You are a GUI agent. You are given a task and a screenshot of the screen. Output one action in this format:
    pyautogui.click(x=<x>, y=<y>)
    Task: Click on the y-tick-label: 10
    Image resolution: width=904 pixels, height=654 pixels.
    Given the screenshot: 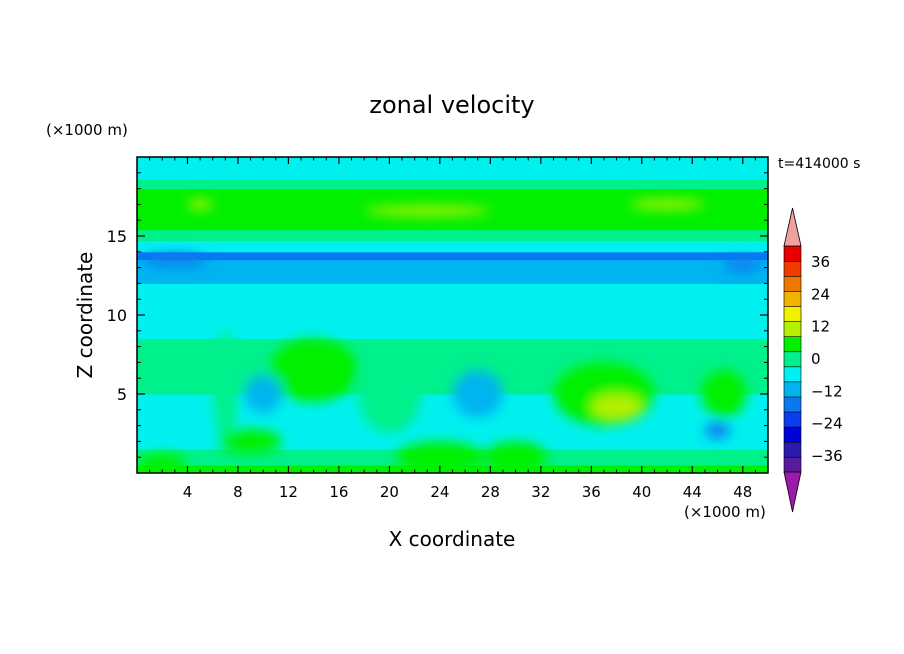 What is the action you would take?
    pyautogui.click(x=117, y=315)
    